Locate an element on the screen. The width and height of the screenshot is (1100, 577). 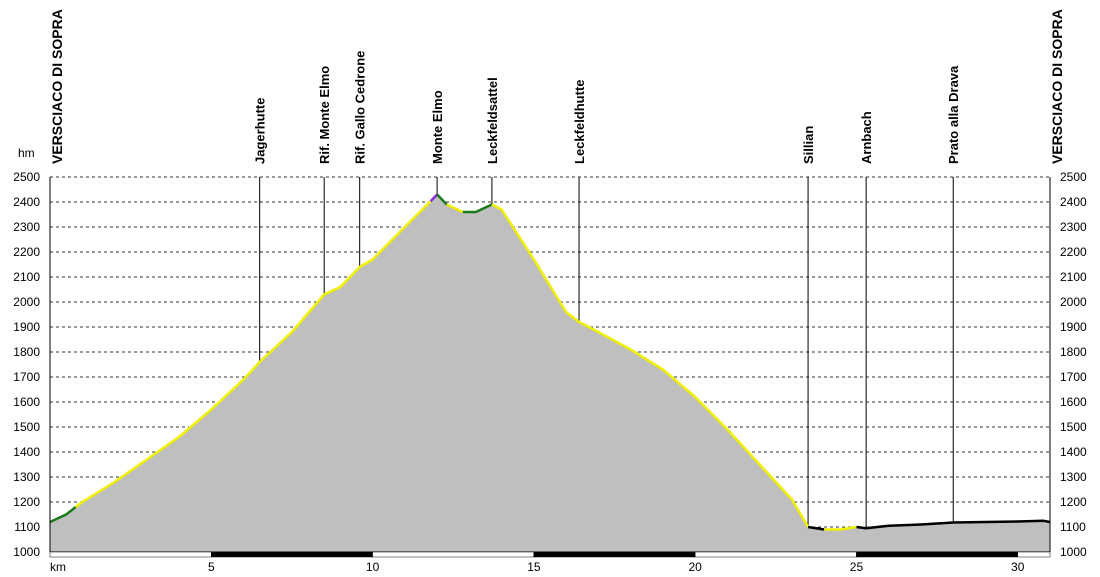
y-tick-label-left-2400: 2400 is located at coordinates (26, 202).